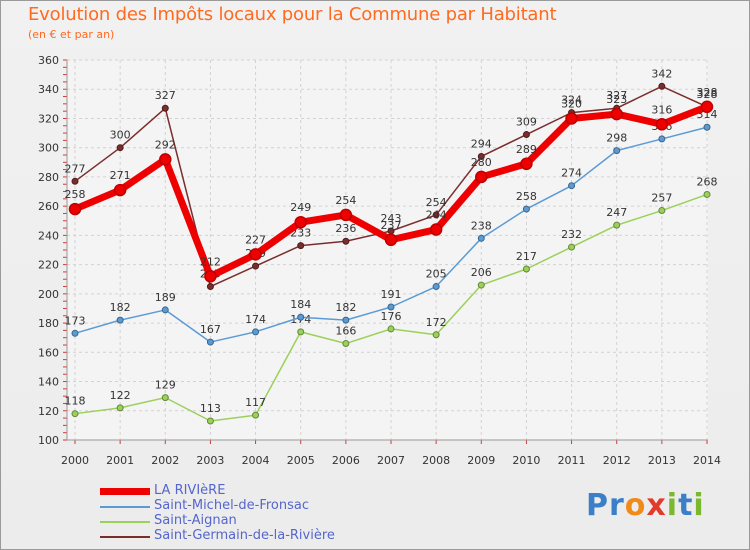 This screenshot has height=550, width=750. Describe the element at coordinates (635, 505) in the screenshot. I see `logo-letter: o` at that location.